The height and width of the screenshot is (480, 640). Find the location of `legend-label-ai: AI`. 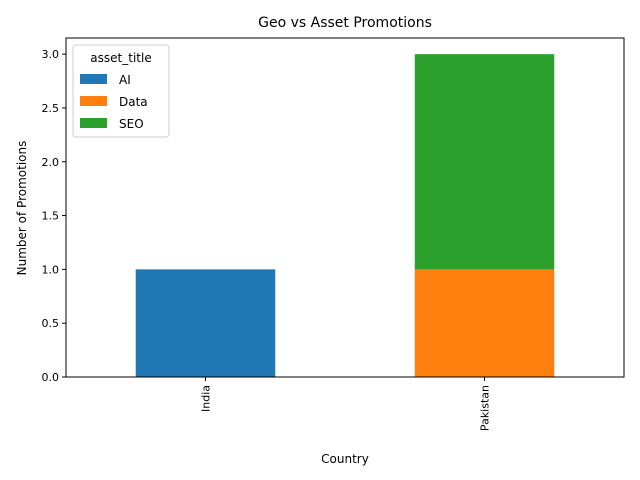

legend-label-ai: AI is located at coordinates (125, 80).